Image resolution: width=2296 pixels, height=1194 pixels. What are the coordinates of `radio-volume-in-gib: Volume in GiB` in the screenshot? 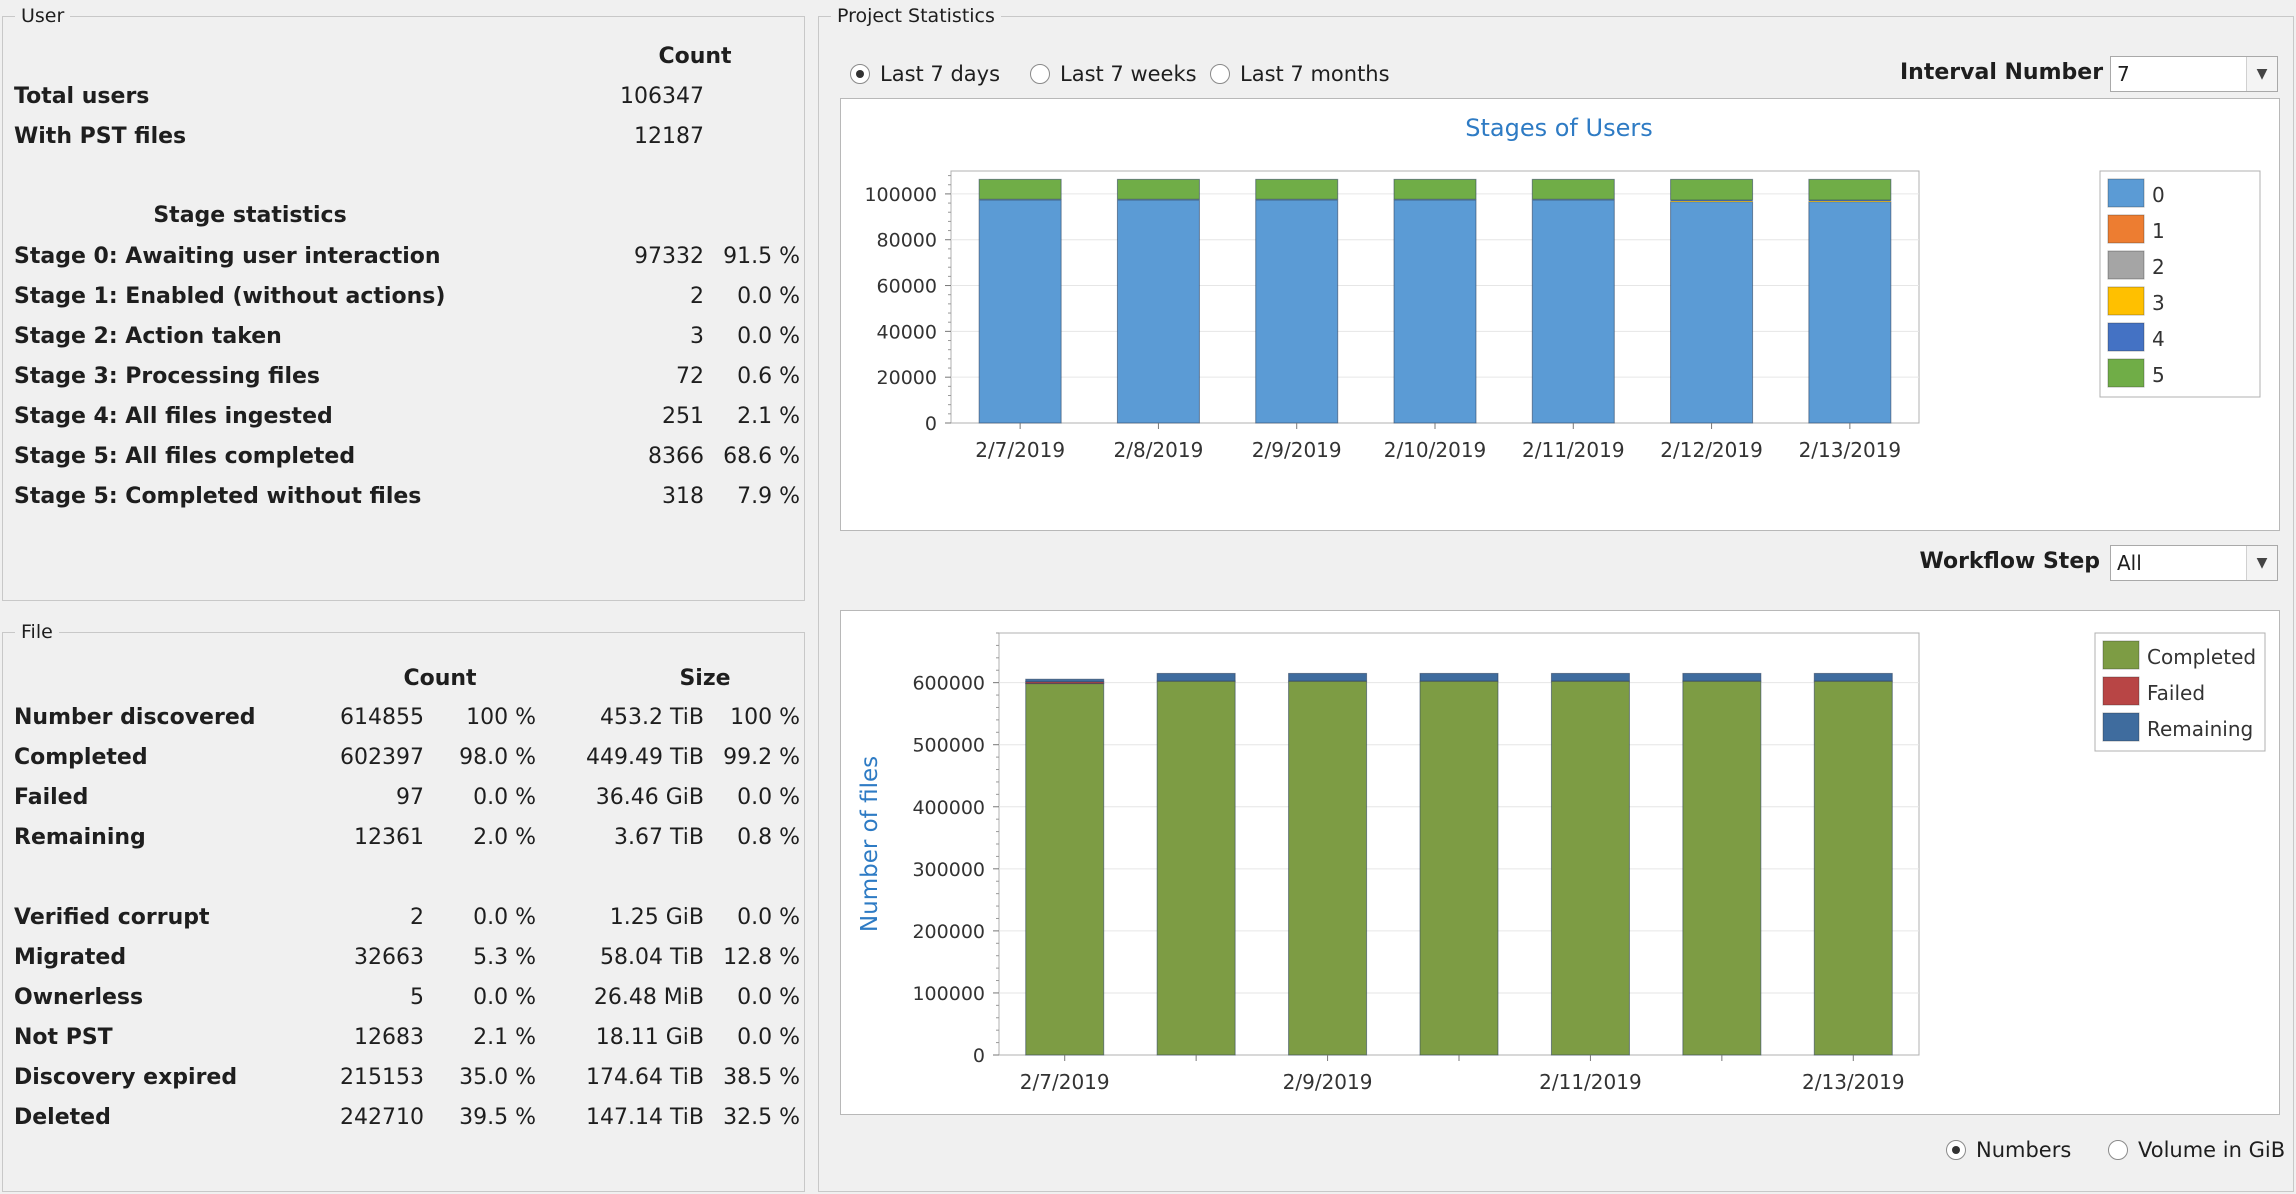 It's located at (2196, 1150).